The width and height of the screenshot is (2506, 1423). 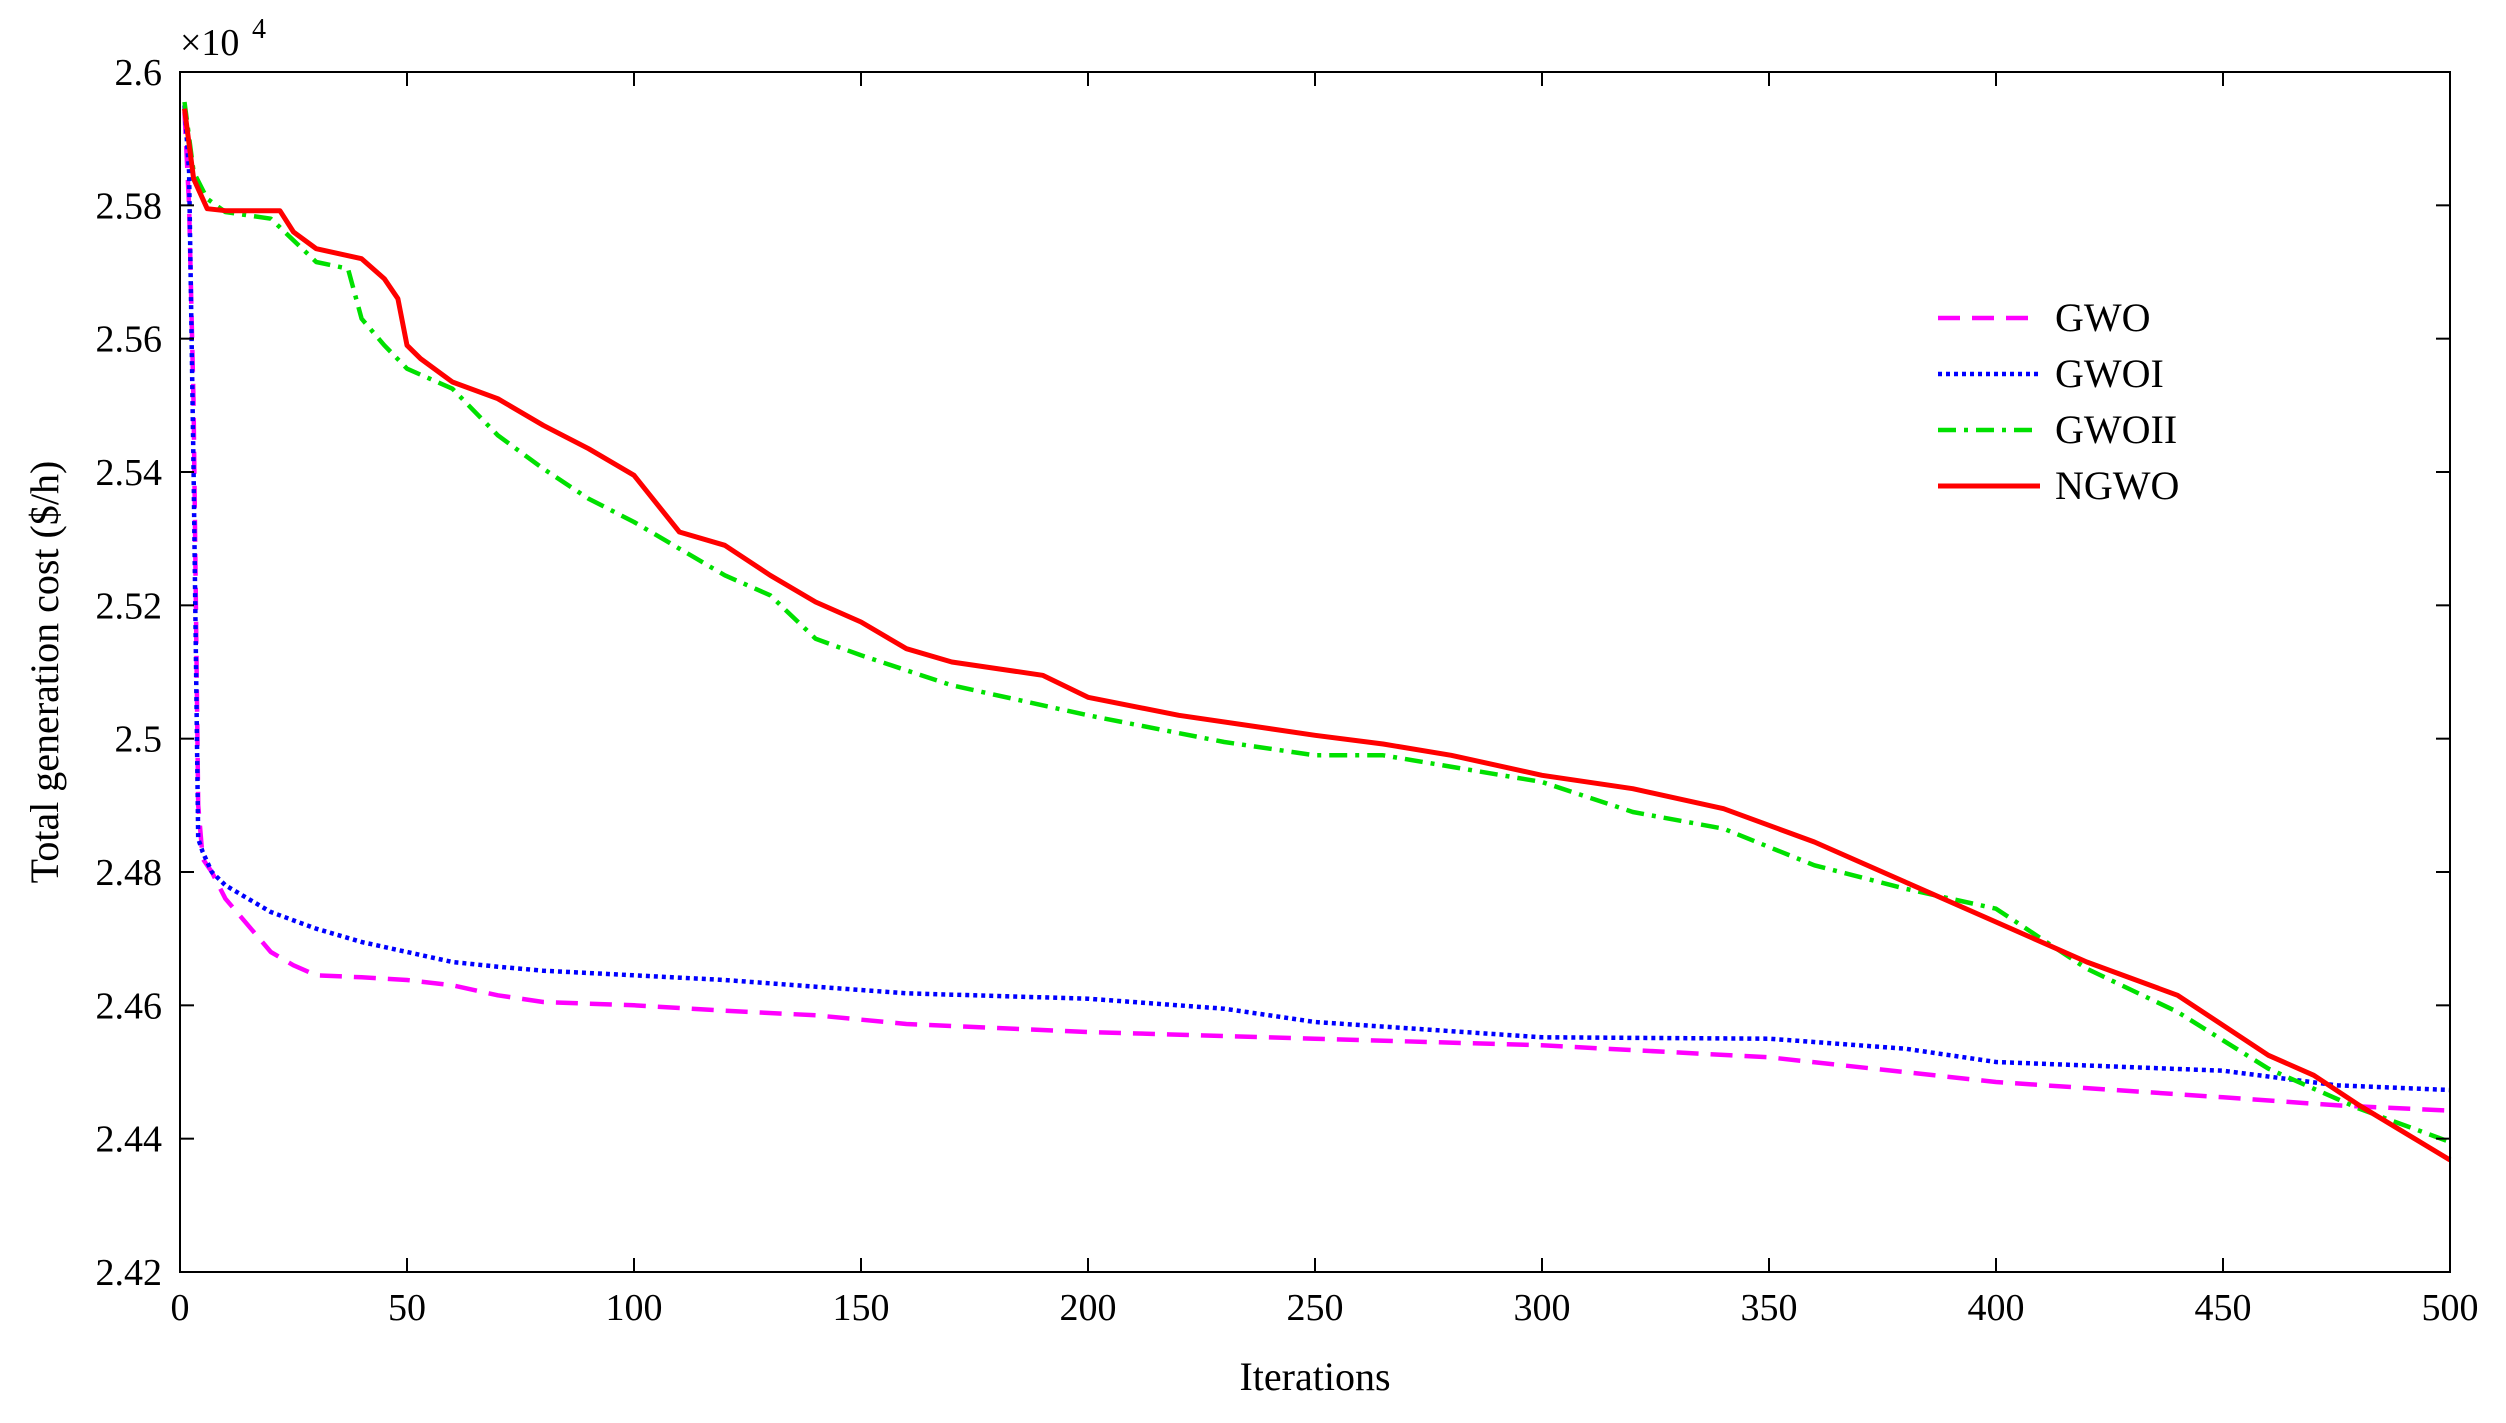 I want to click on x-tick-label: 500, so click(x=2450, y=1308).